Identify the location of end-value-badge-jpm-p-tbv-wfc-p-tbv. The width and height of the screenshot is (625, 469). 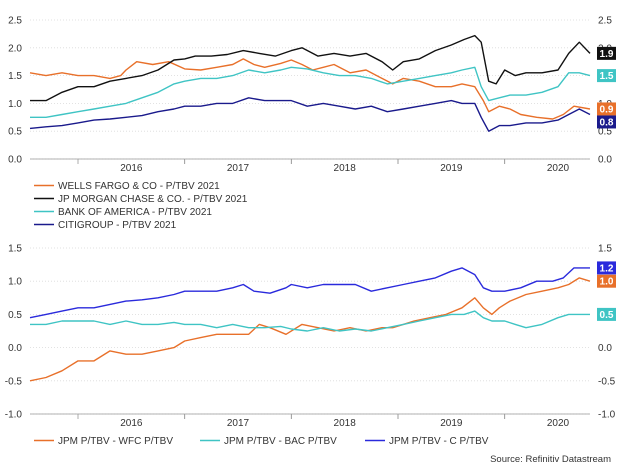
(606, 281).